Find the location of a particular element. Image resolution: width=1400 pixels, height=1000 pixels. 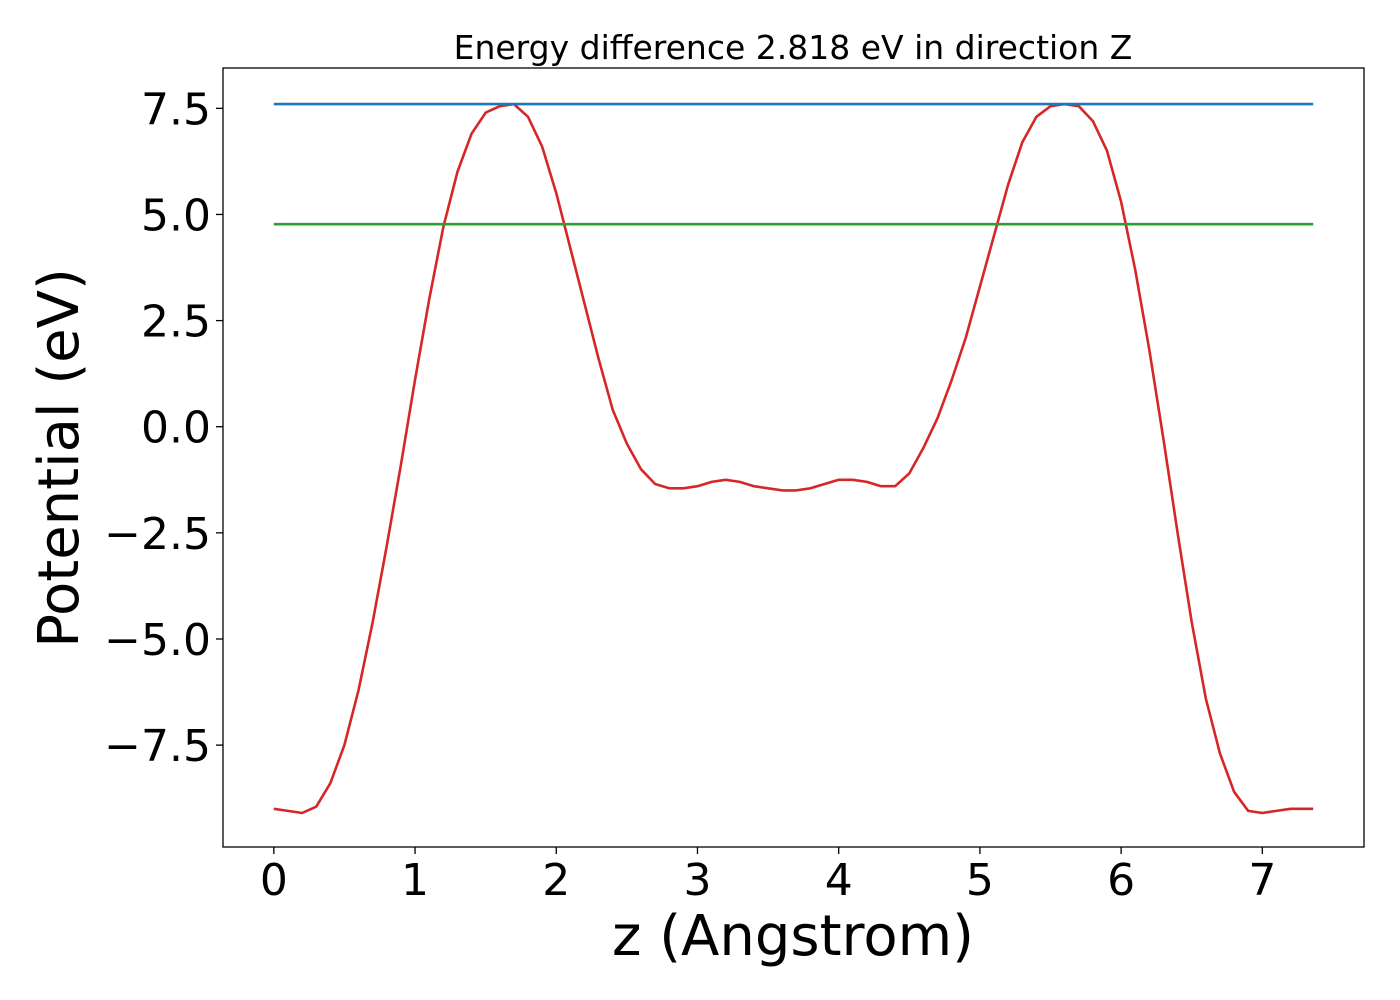

x-tick-label: 0 is located at coordinates (274, 880).